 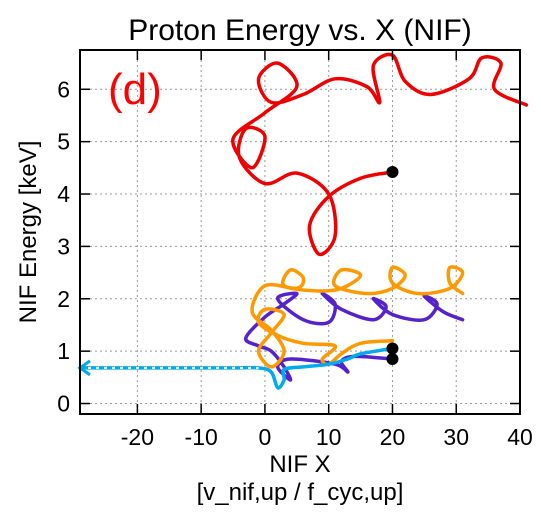 I want to click on x-tick-label: -10, so click(x=201, y=437).